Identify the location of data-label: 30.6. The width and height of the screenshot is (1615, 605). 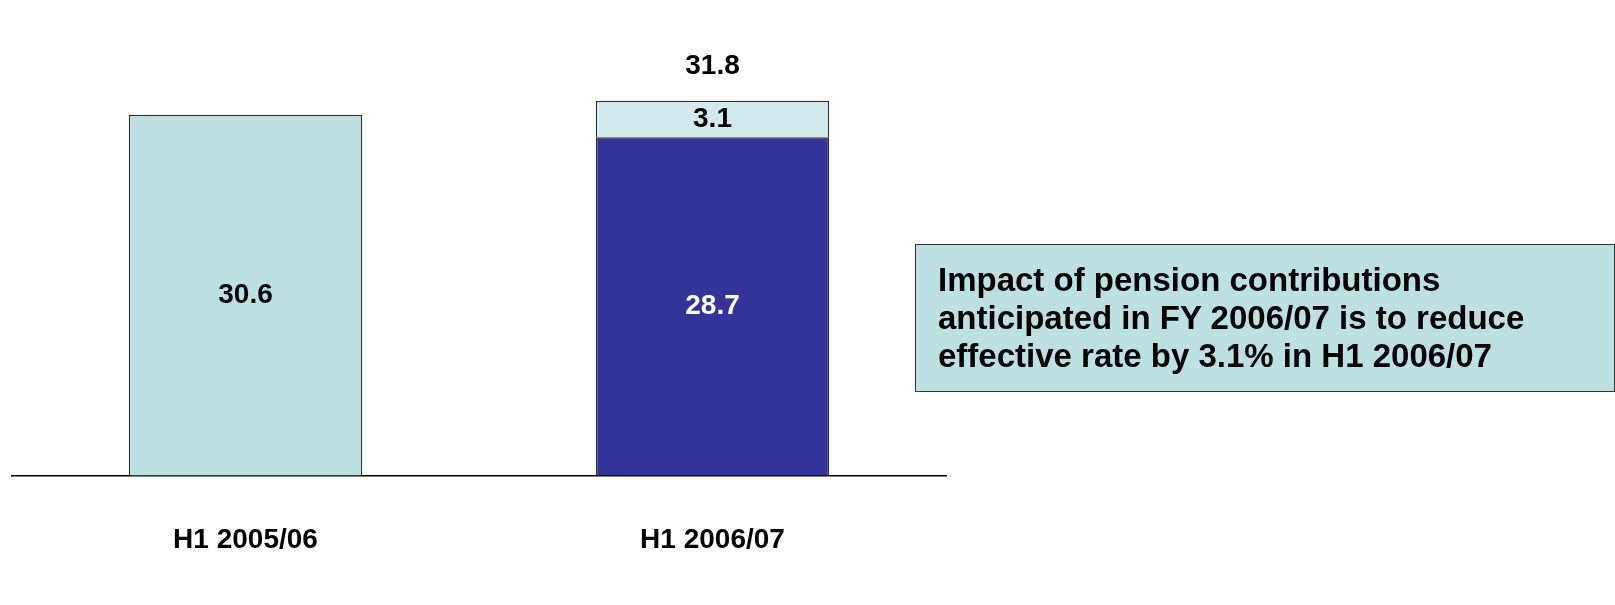
(245, 293).